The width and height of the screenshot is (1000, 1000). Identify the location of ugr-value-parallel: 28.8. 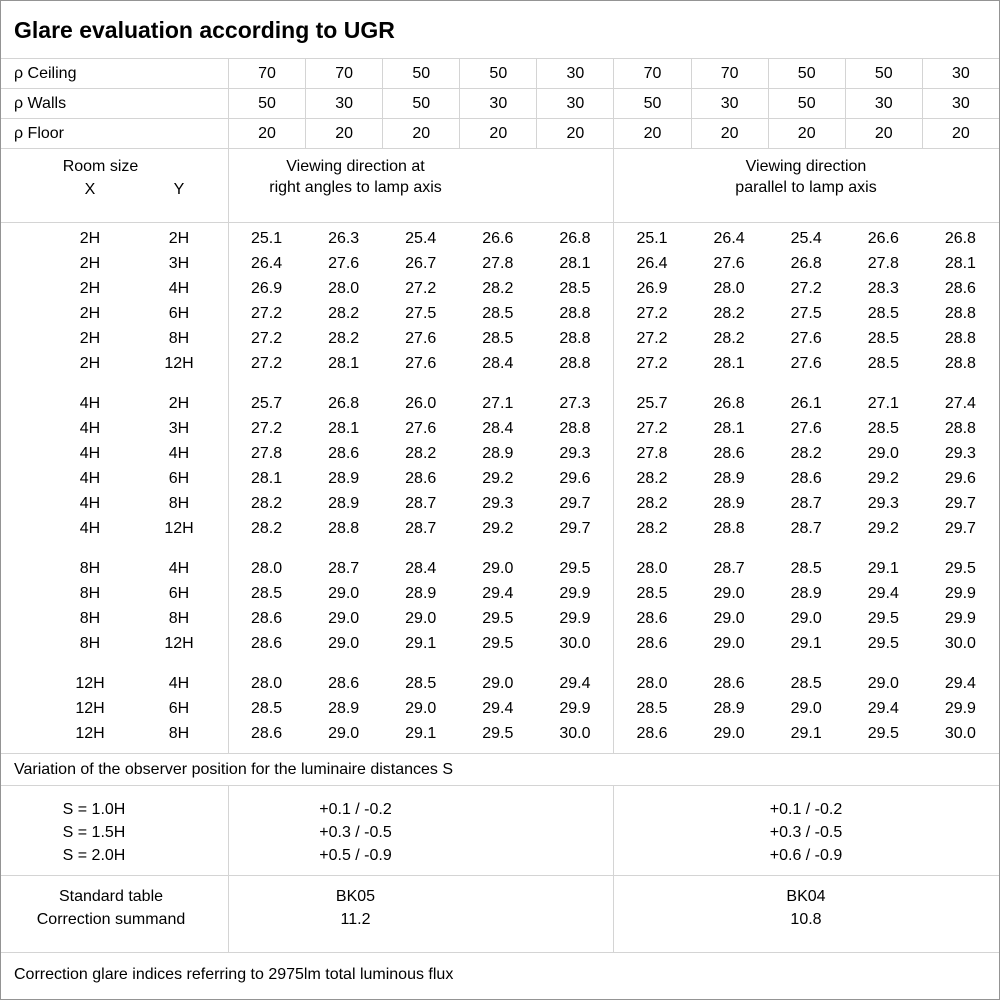
(960, 313).